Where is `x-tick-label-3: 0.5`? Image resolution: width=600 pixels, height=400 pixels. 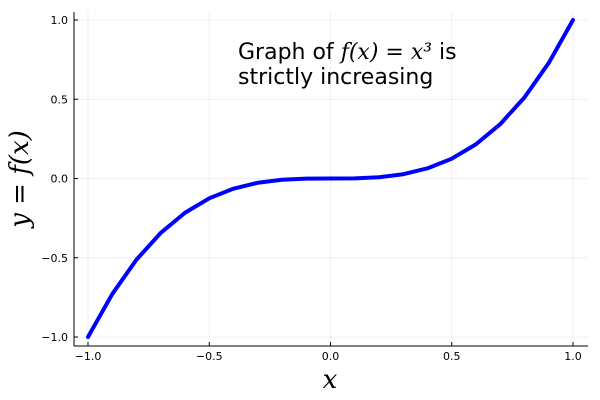
x-tick-label-3: 0.5 is located at coordinates (452, 356).